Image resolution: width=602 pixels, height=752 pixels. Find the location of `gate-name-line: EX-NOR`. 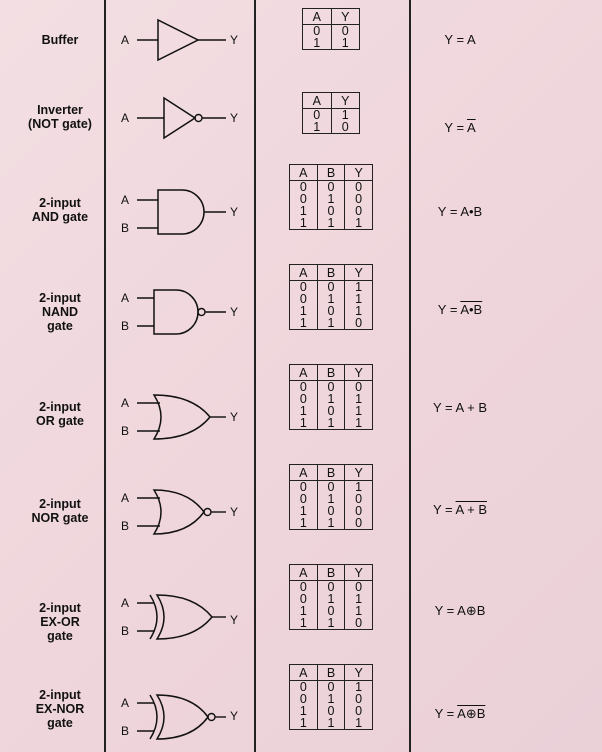

gate-name-line: EX-NOR is located at coordinates (60, 709).